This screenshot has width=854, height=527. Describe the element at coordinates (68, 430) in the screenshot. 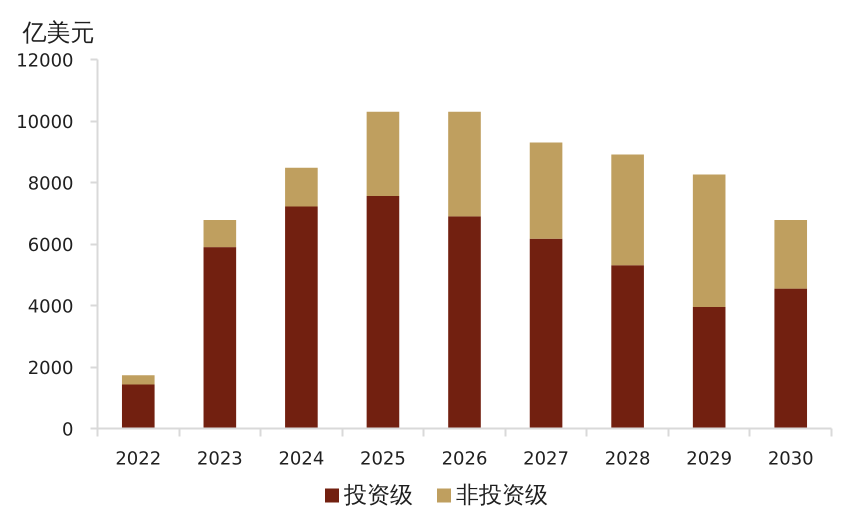

I see `y-tick-label: 0` at that location.